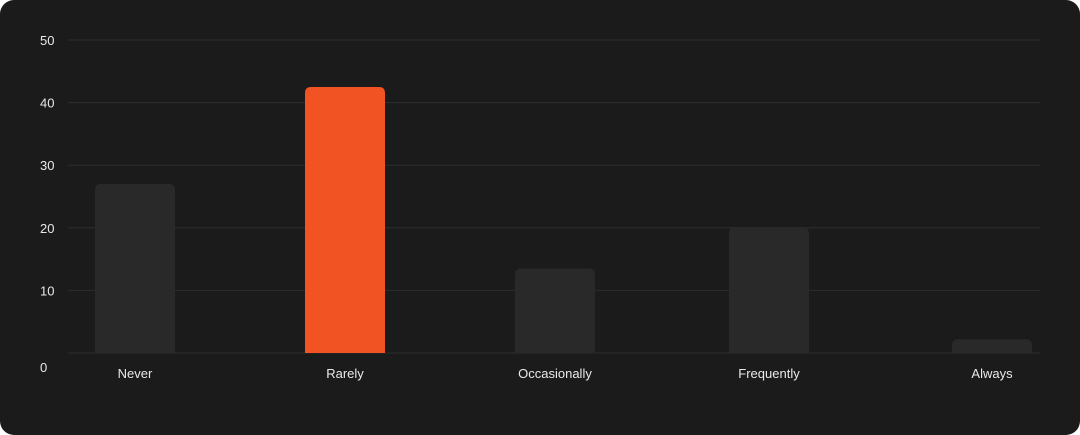  I want to click on y-axis-ticks: 0 10 20 30 40 50, so click(47, 204).